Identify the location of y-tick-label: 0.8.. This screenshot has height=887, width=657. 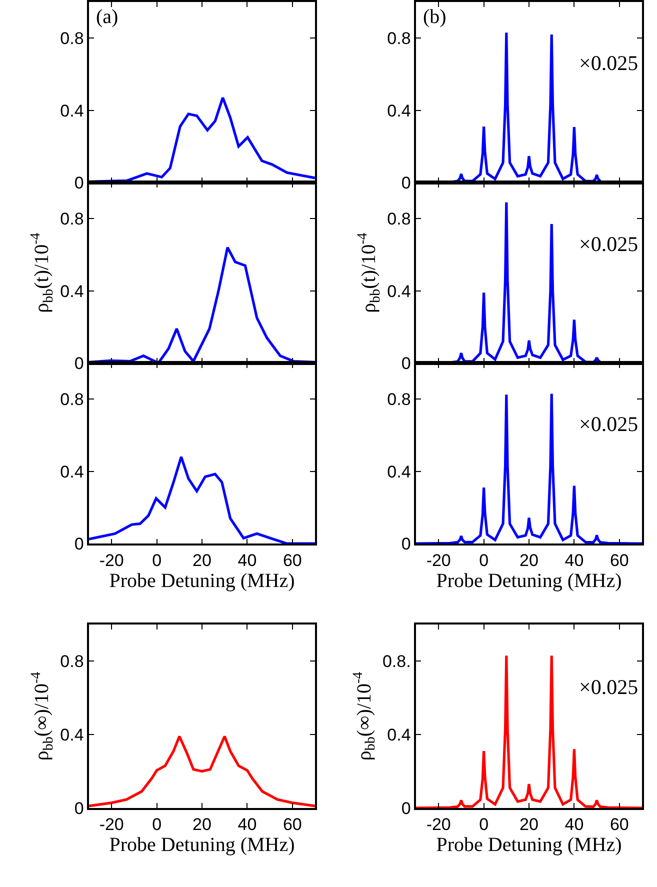
(396, 662).